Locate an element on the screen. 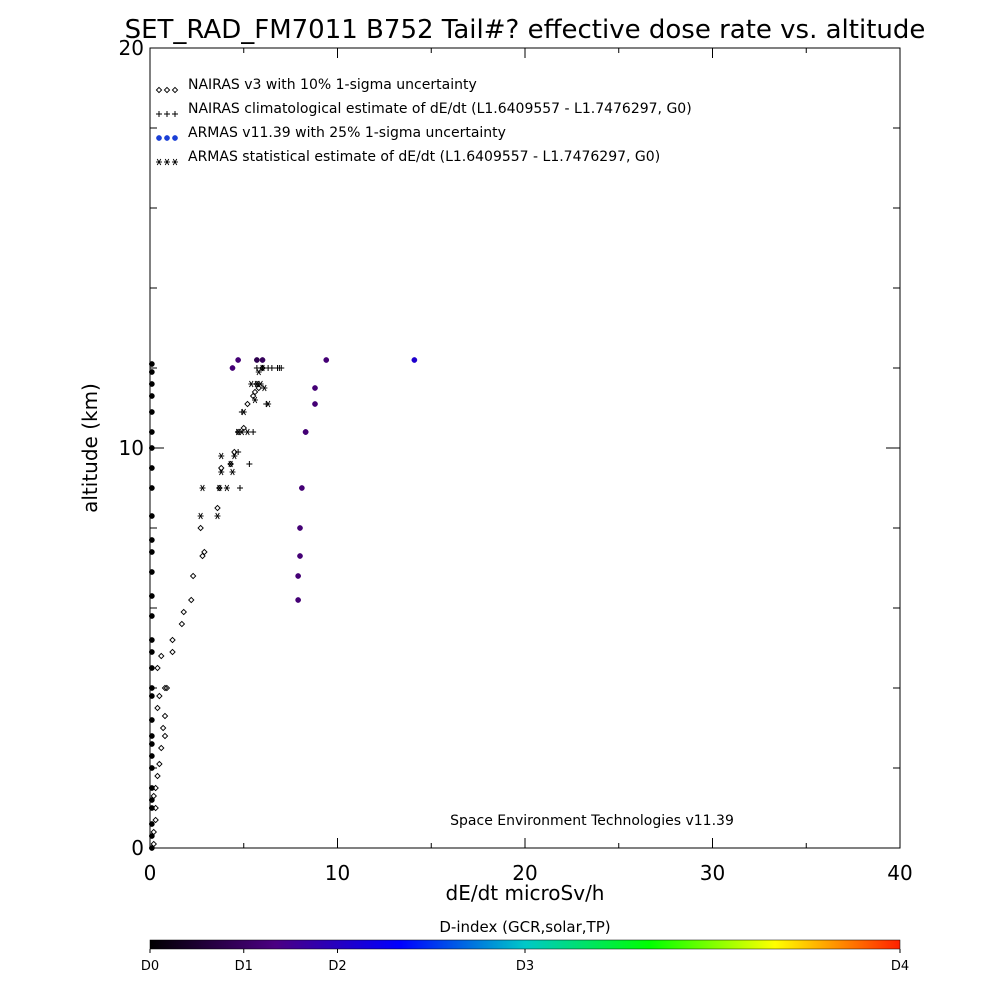 The image size is (1000, 1000). legend-label: NAIRAS v3 with 10% 1-sigma uncertainty is located at coordinates (332, 85).